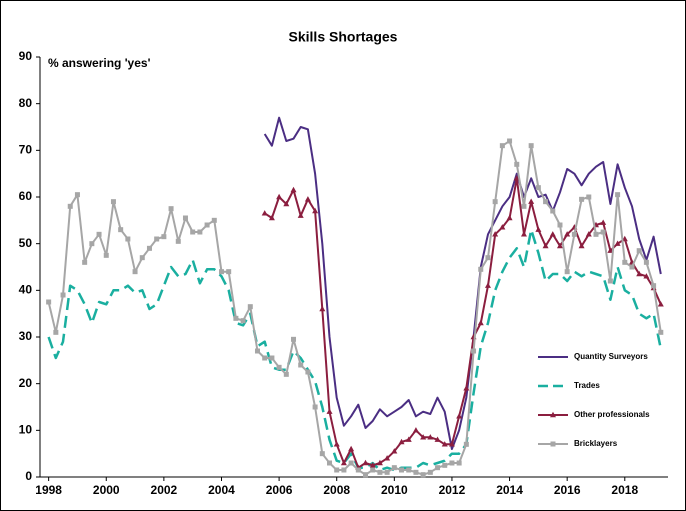 This screenshot has height=511, width=686. What do you see at coordinates (26, 430) in the screenshot?
I see `y-tick-label: 10` at bounding box center [26, 430].